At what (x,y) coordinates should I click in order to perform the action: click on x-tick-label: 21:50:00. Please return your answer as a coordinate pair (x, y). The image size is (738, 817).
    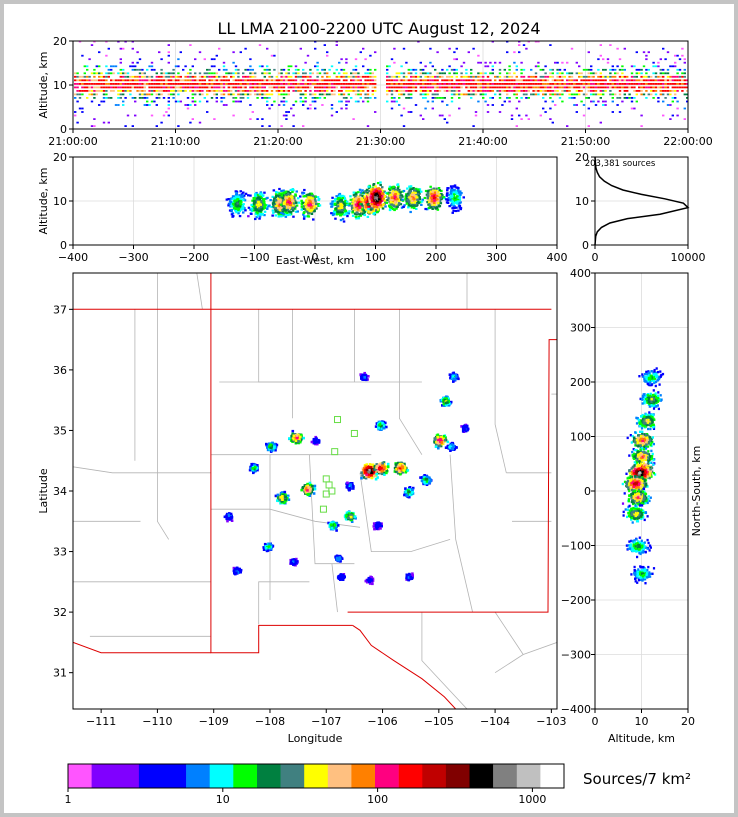
    Looking at the image, I should click on (585, 141).